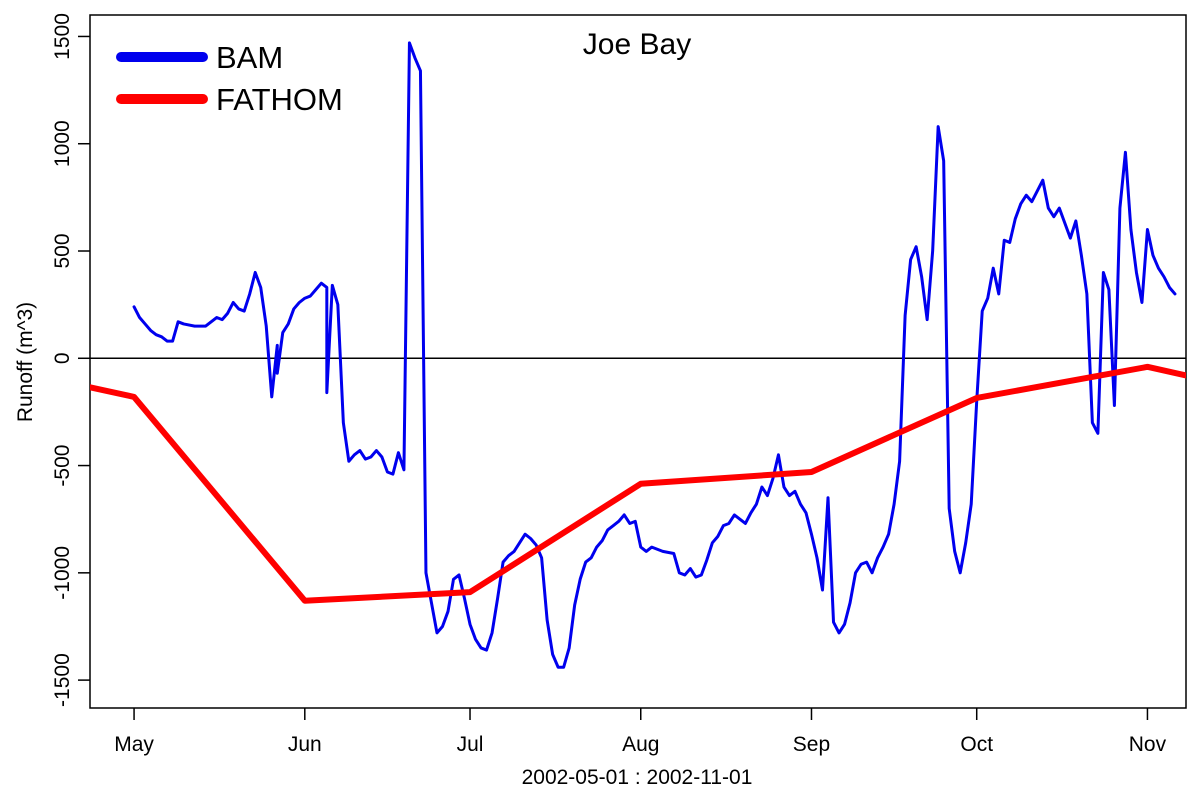 The height and width of the screenshot is (800, 1200). Describe the element at coordinates (279, 99) in the screenshot. I see `legend-label-fathom: FATHOM` at that location.